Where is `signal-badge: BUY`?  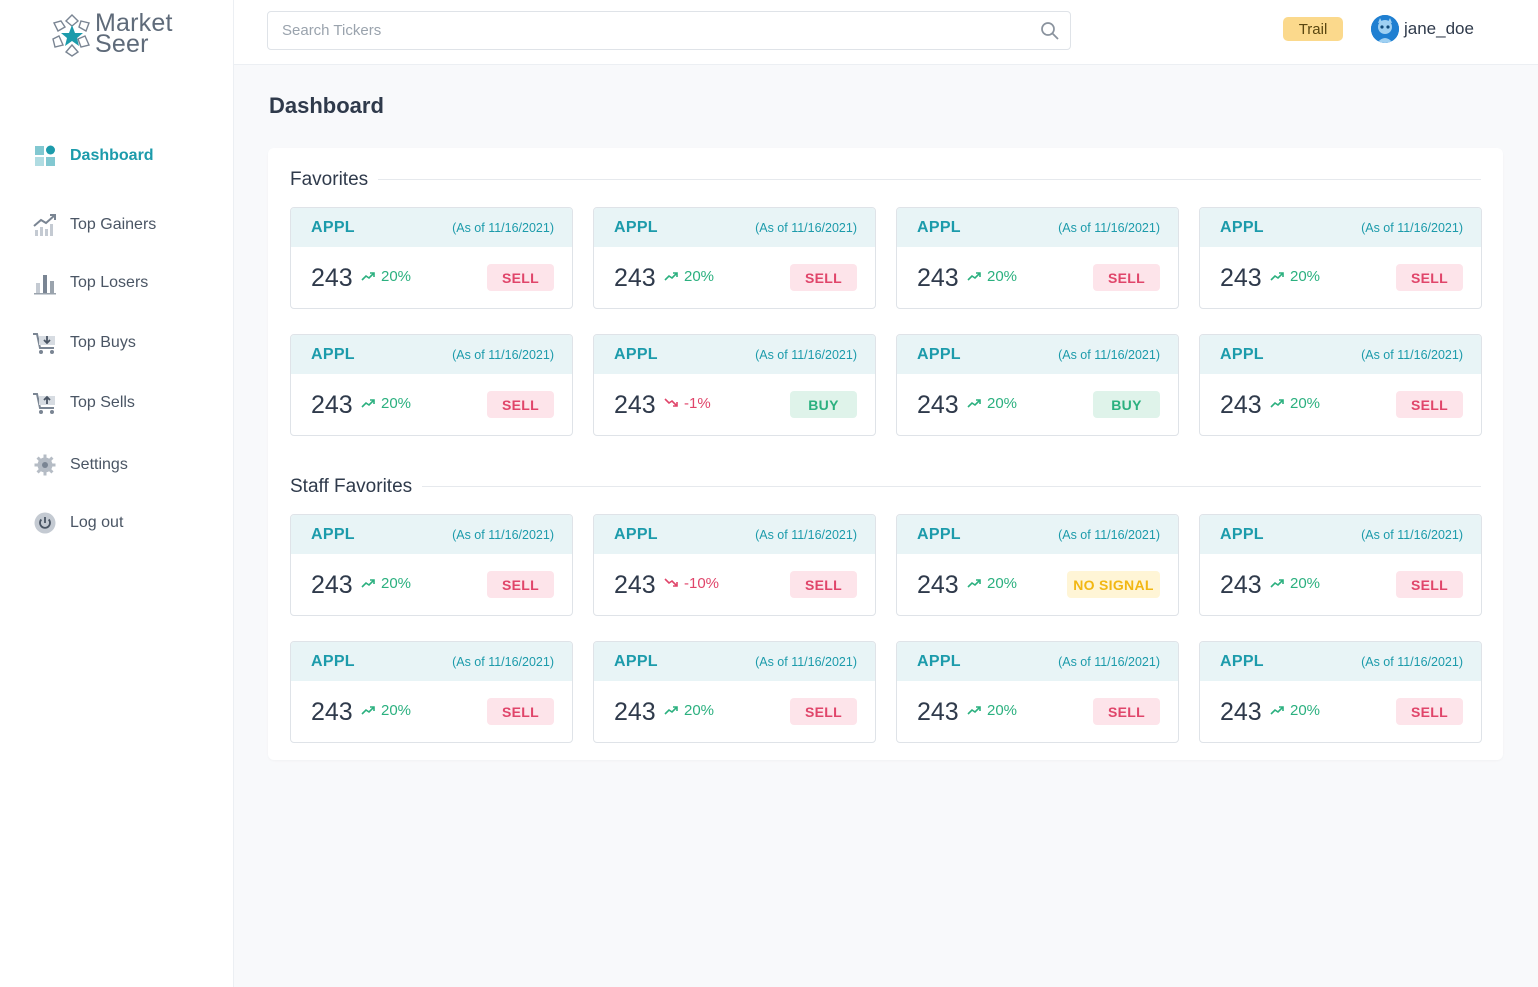
signal-badge: BUY is located at coordinates (823, 404).